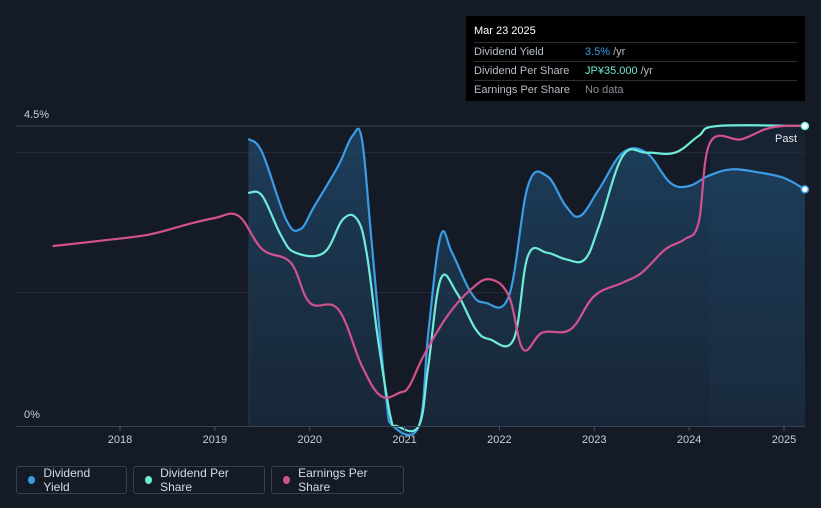 The height and width of the screenshot is (508, 821). I want to click on tooltip-value: No data, so click(604, 90).